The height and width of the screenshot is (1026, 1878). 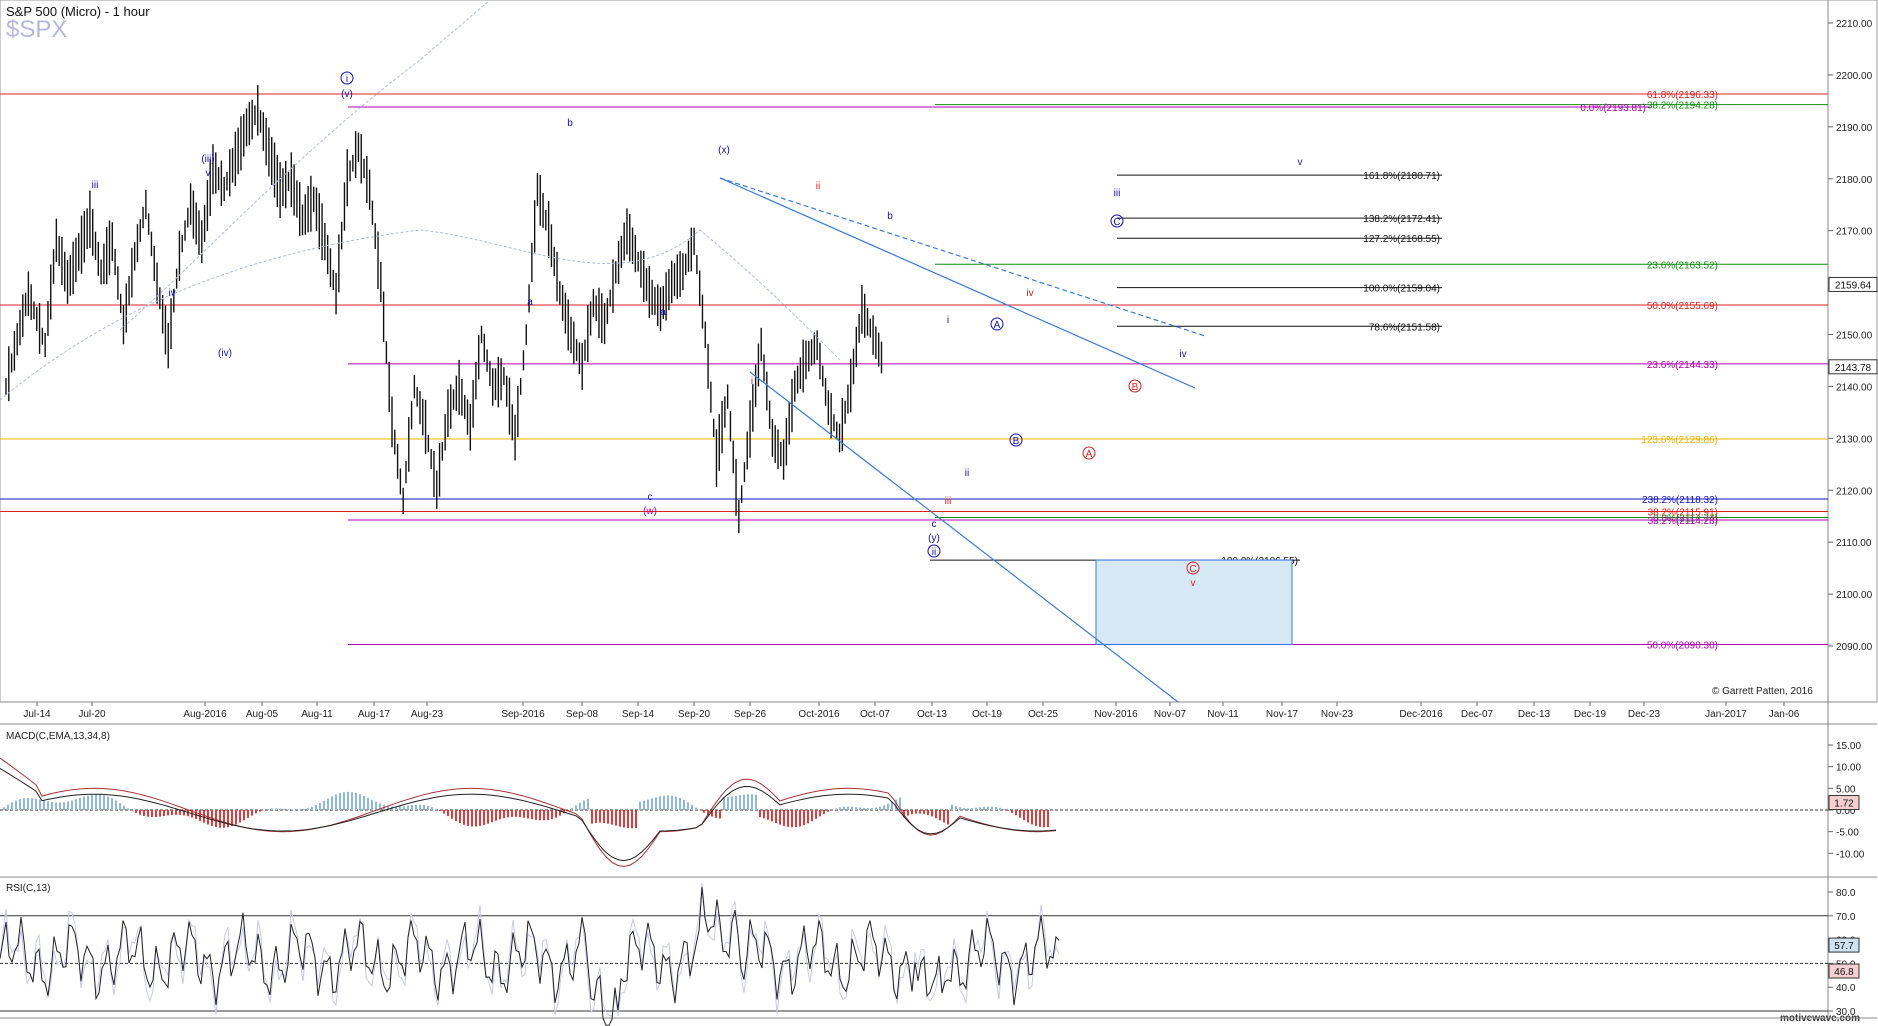 What do you see at coordinates (1029, 293) in the screenshot?
I see `wave-label-17: iv` at bounding box center [1029, 293].